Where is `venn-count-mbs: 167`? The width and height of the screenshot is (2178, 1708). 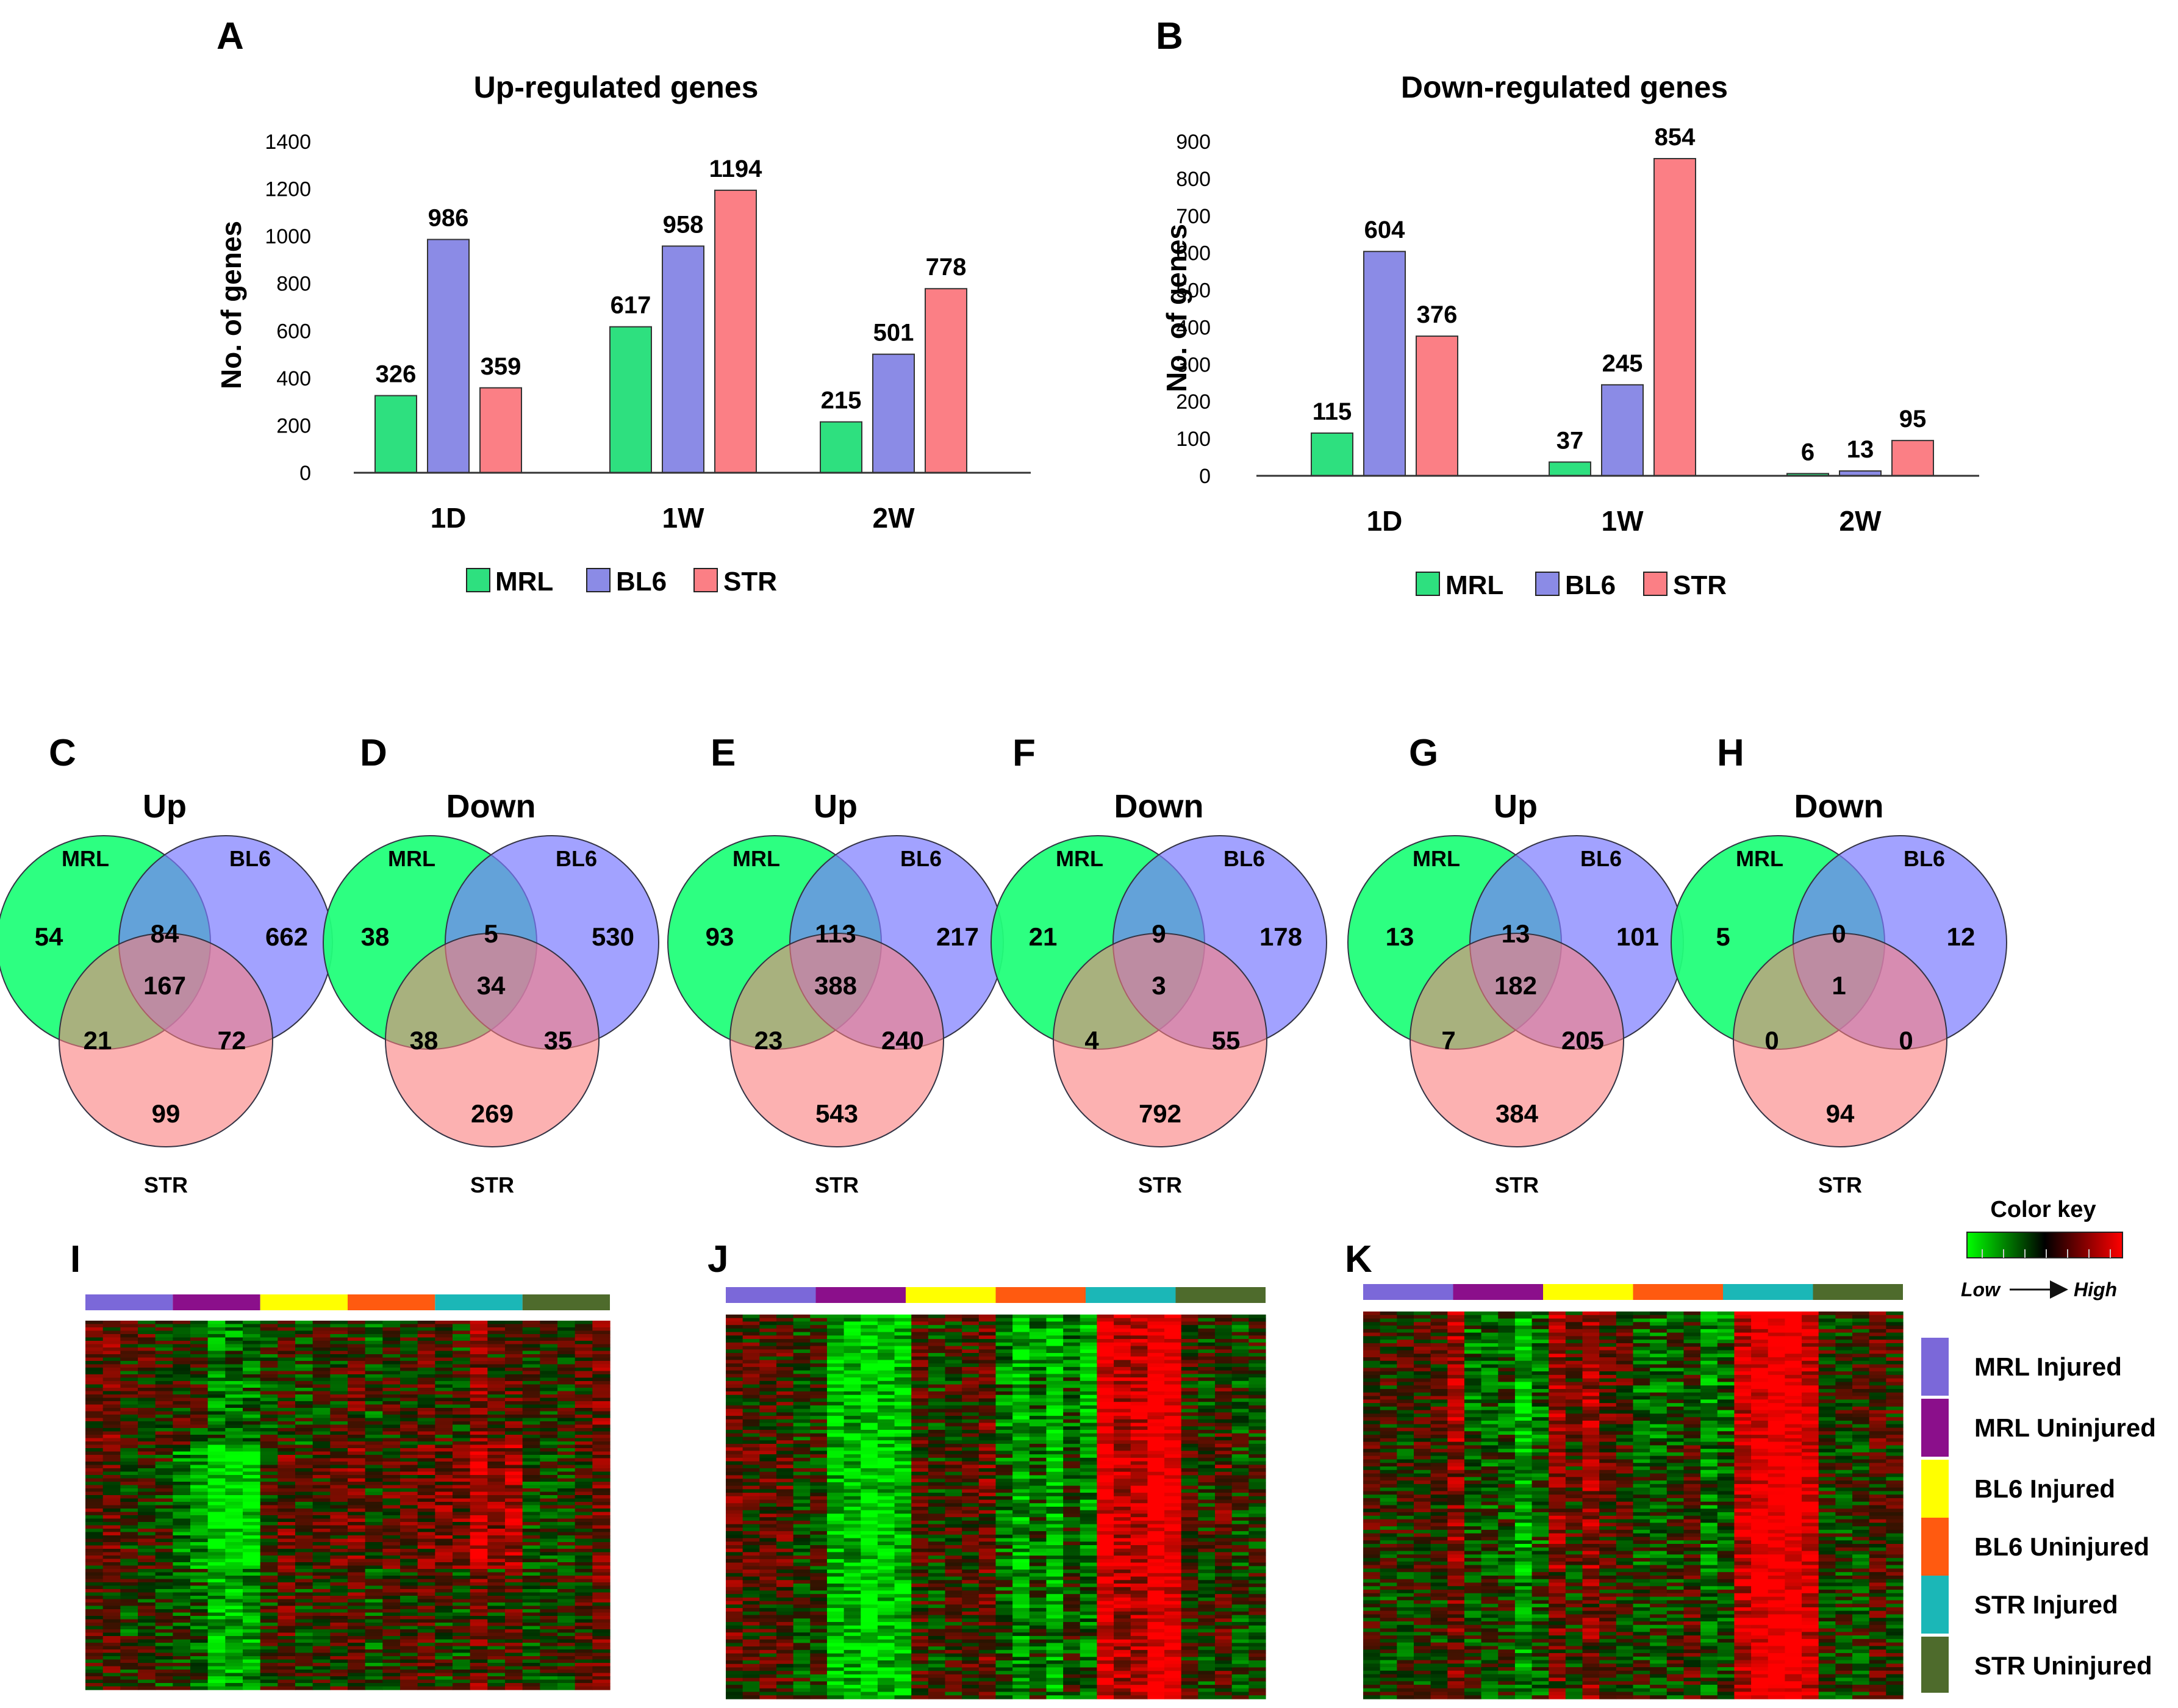 venn-count-mbs: 167 is located at coordinates (164, 985).